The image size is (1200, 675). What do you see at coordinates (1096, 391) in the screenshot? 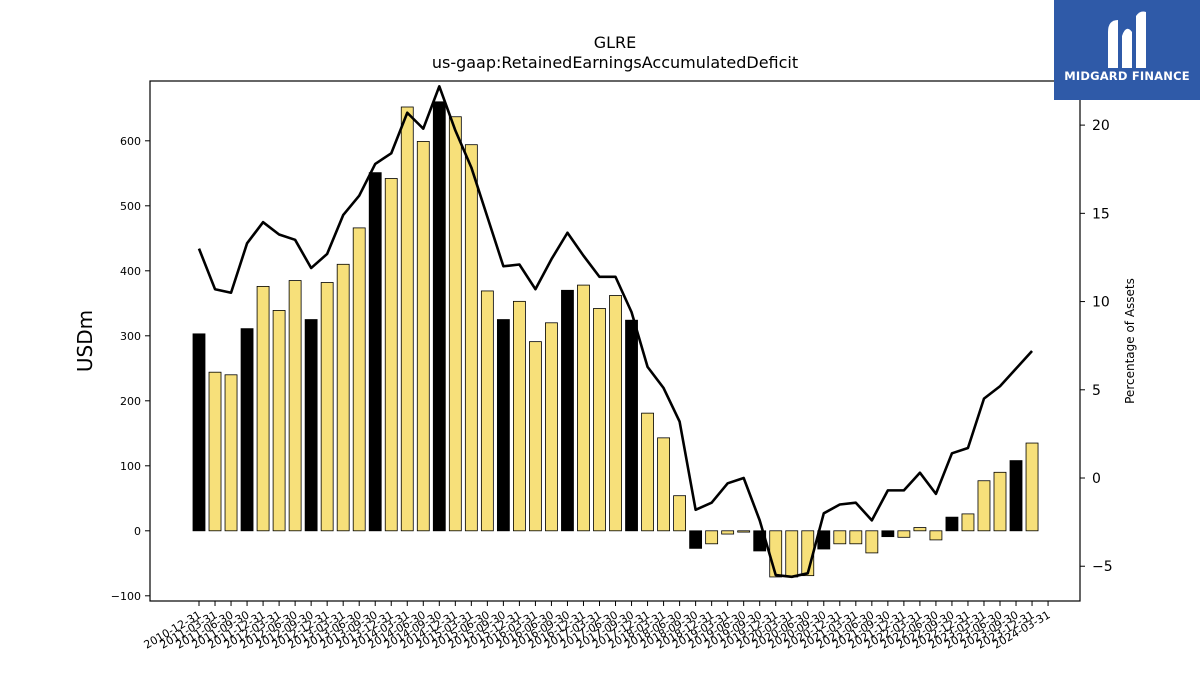
I see `y2-tick-label: 5` at bounding box center [1096, 391].